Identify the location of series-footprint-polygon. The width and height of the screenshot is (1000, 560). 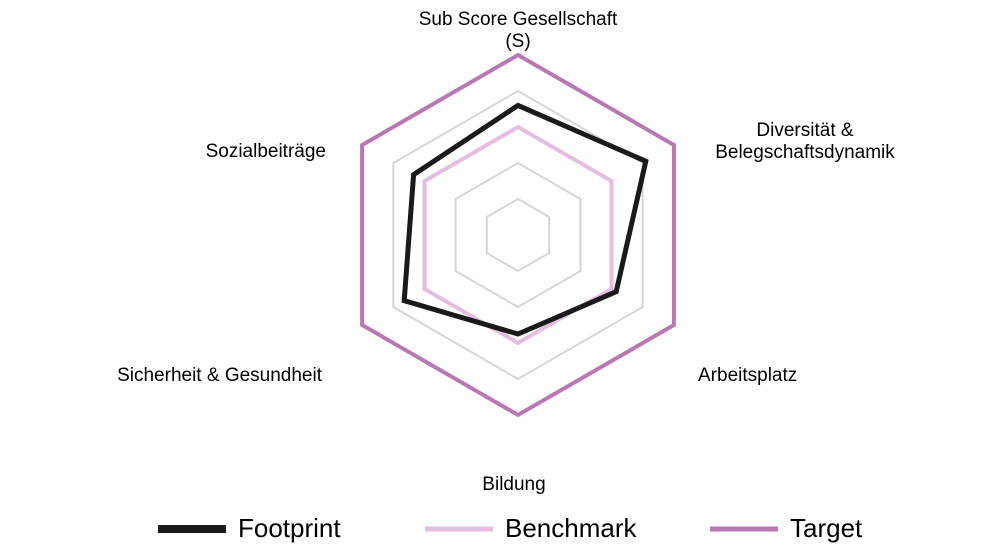
(525, 219).